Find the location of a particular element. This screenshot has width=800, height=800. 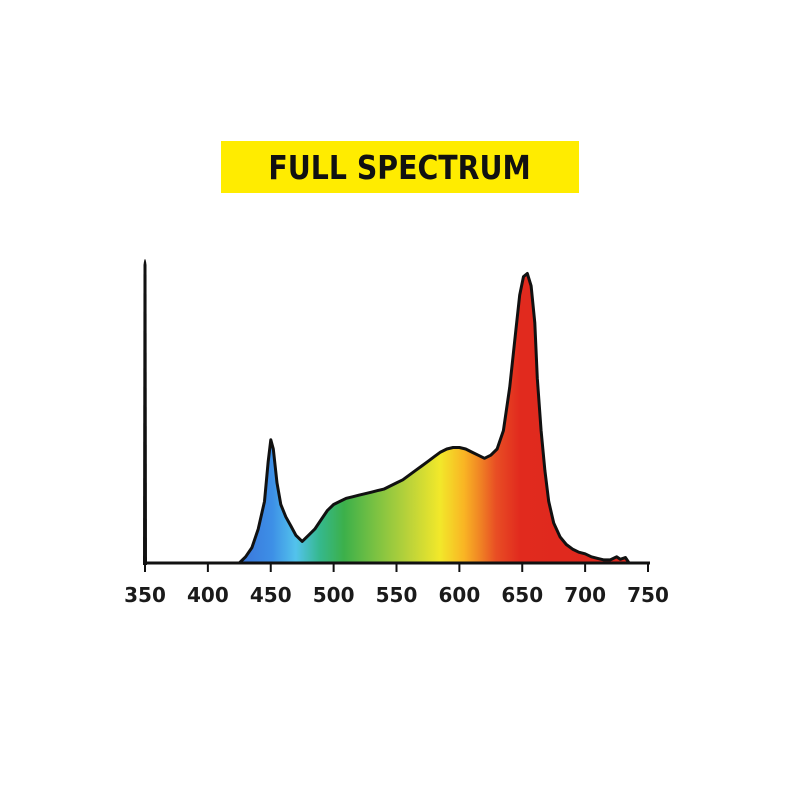

x-tick-label: 550 is located at coordinates (397, 595).